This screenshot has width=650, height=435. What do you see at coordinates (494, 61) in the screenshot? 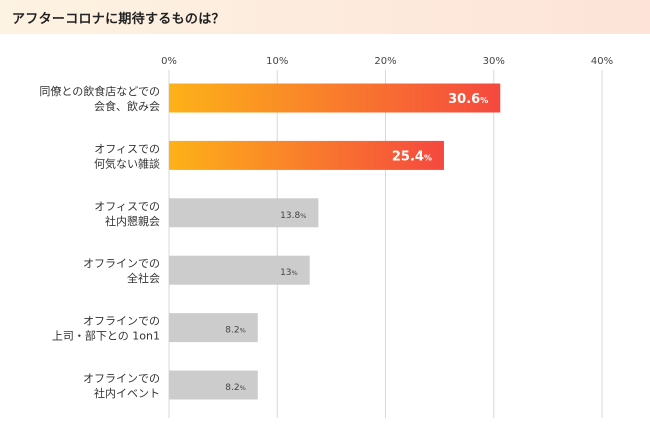
I see `x-tick-label: 30%` at bounding box center [494, 61].